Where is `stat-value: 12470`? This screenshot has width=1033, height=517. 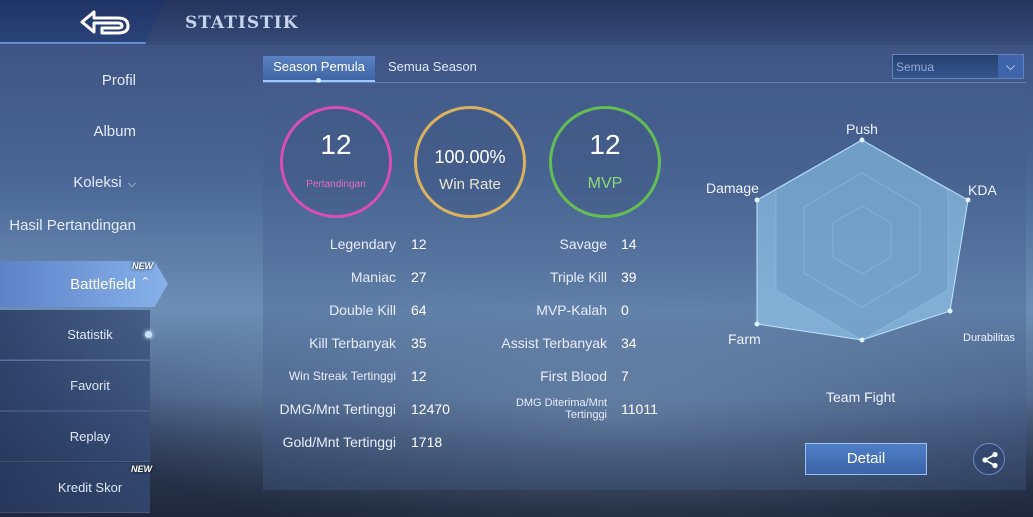
stat-value: 12470 is located at coordinates (430, 409).